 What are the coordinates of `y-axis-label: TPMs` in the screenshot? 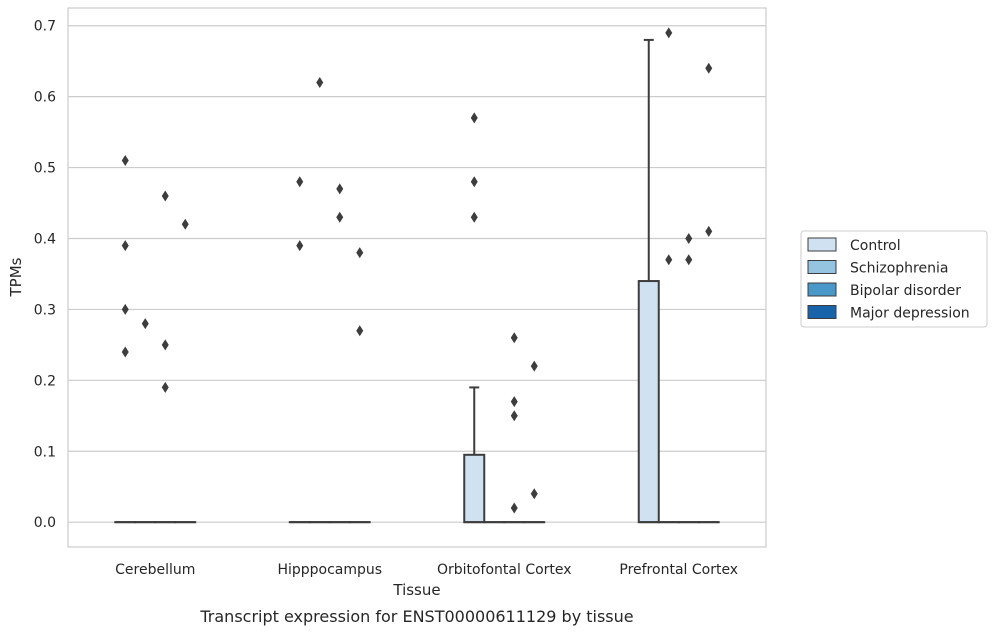 It's located at (16, 277).